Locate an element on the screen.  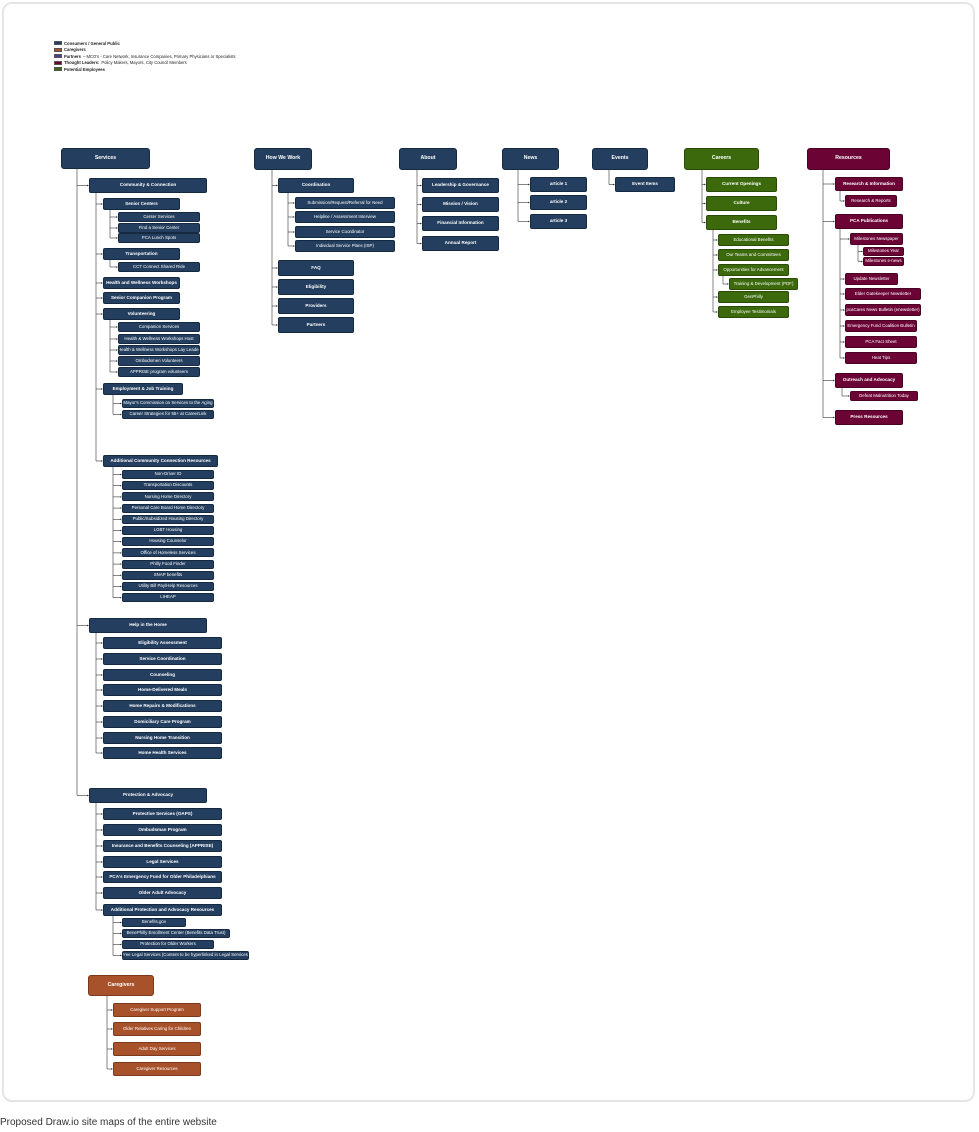
node-heat-tips: Heat Tips is located at coordinates (881, 358).